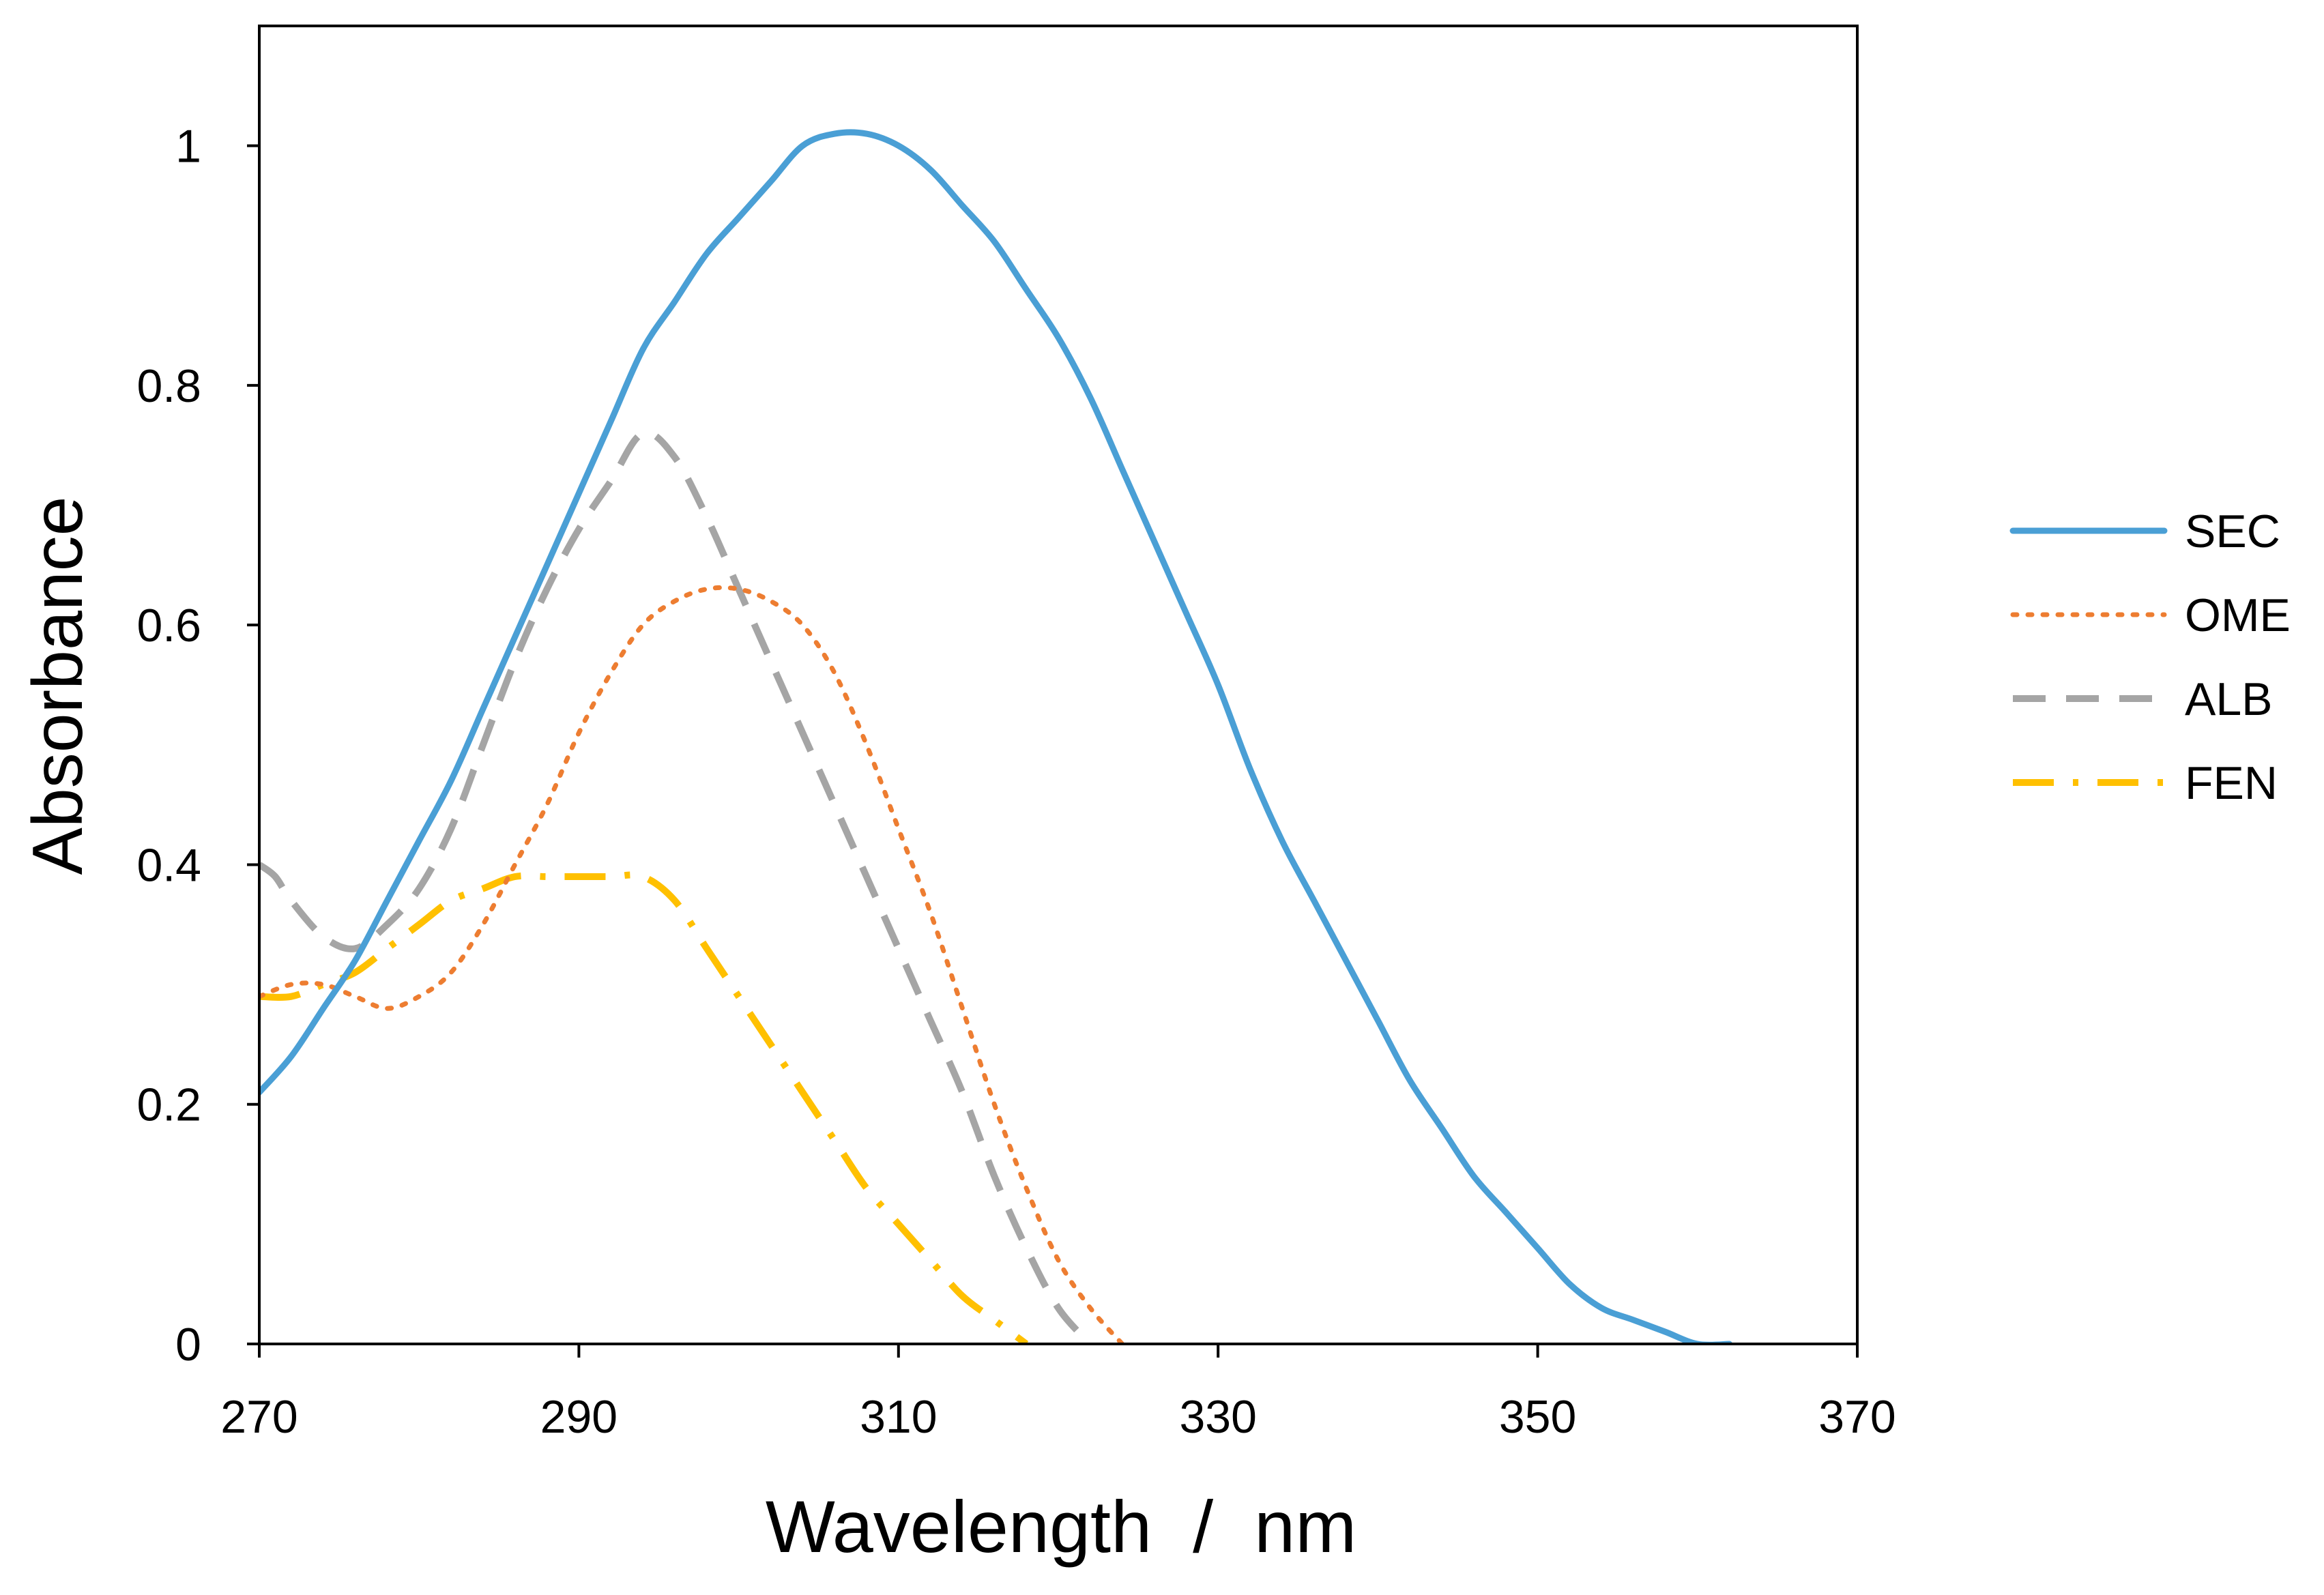  Describe the element at coordinates (2145, 783) in the screenshot. I see `legend-item-fen: FEN` at that location.